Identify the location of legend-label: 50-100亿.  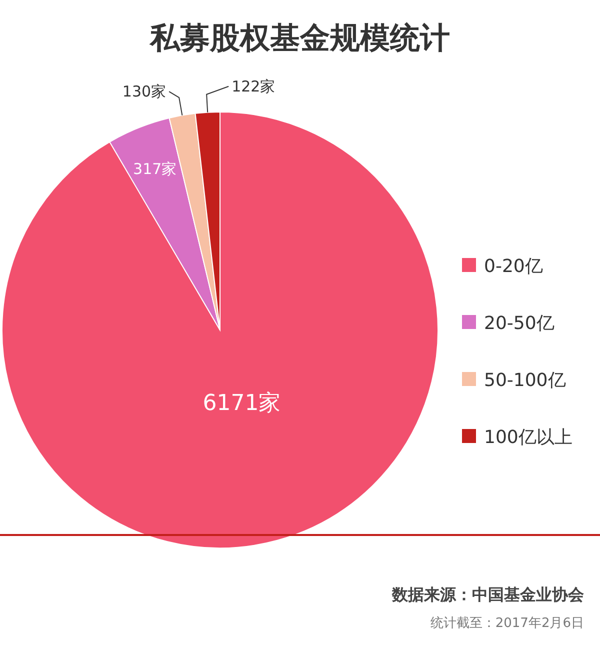
(525, 380).